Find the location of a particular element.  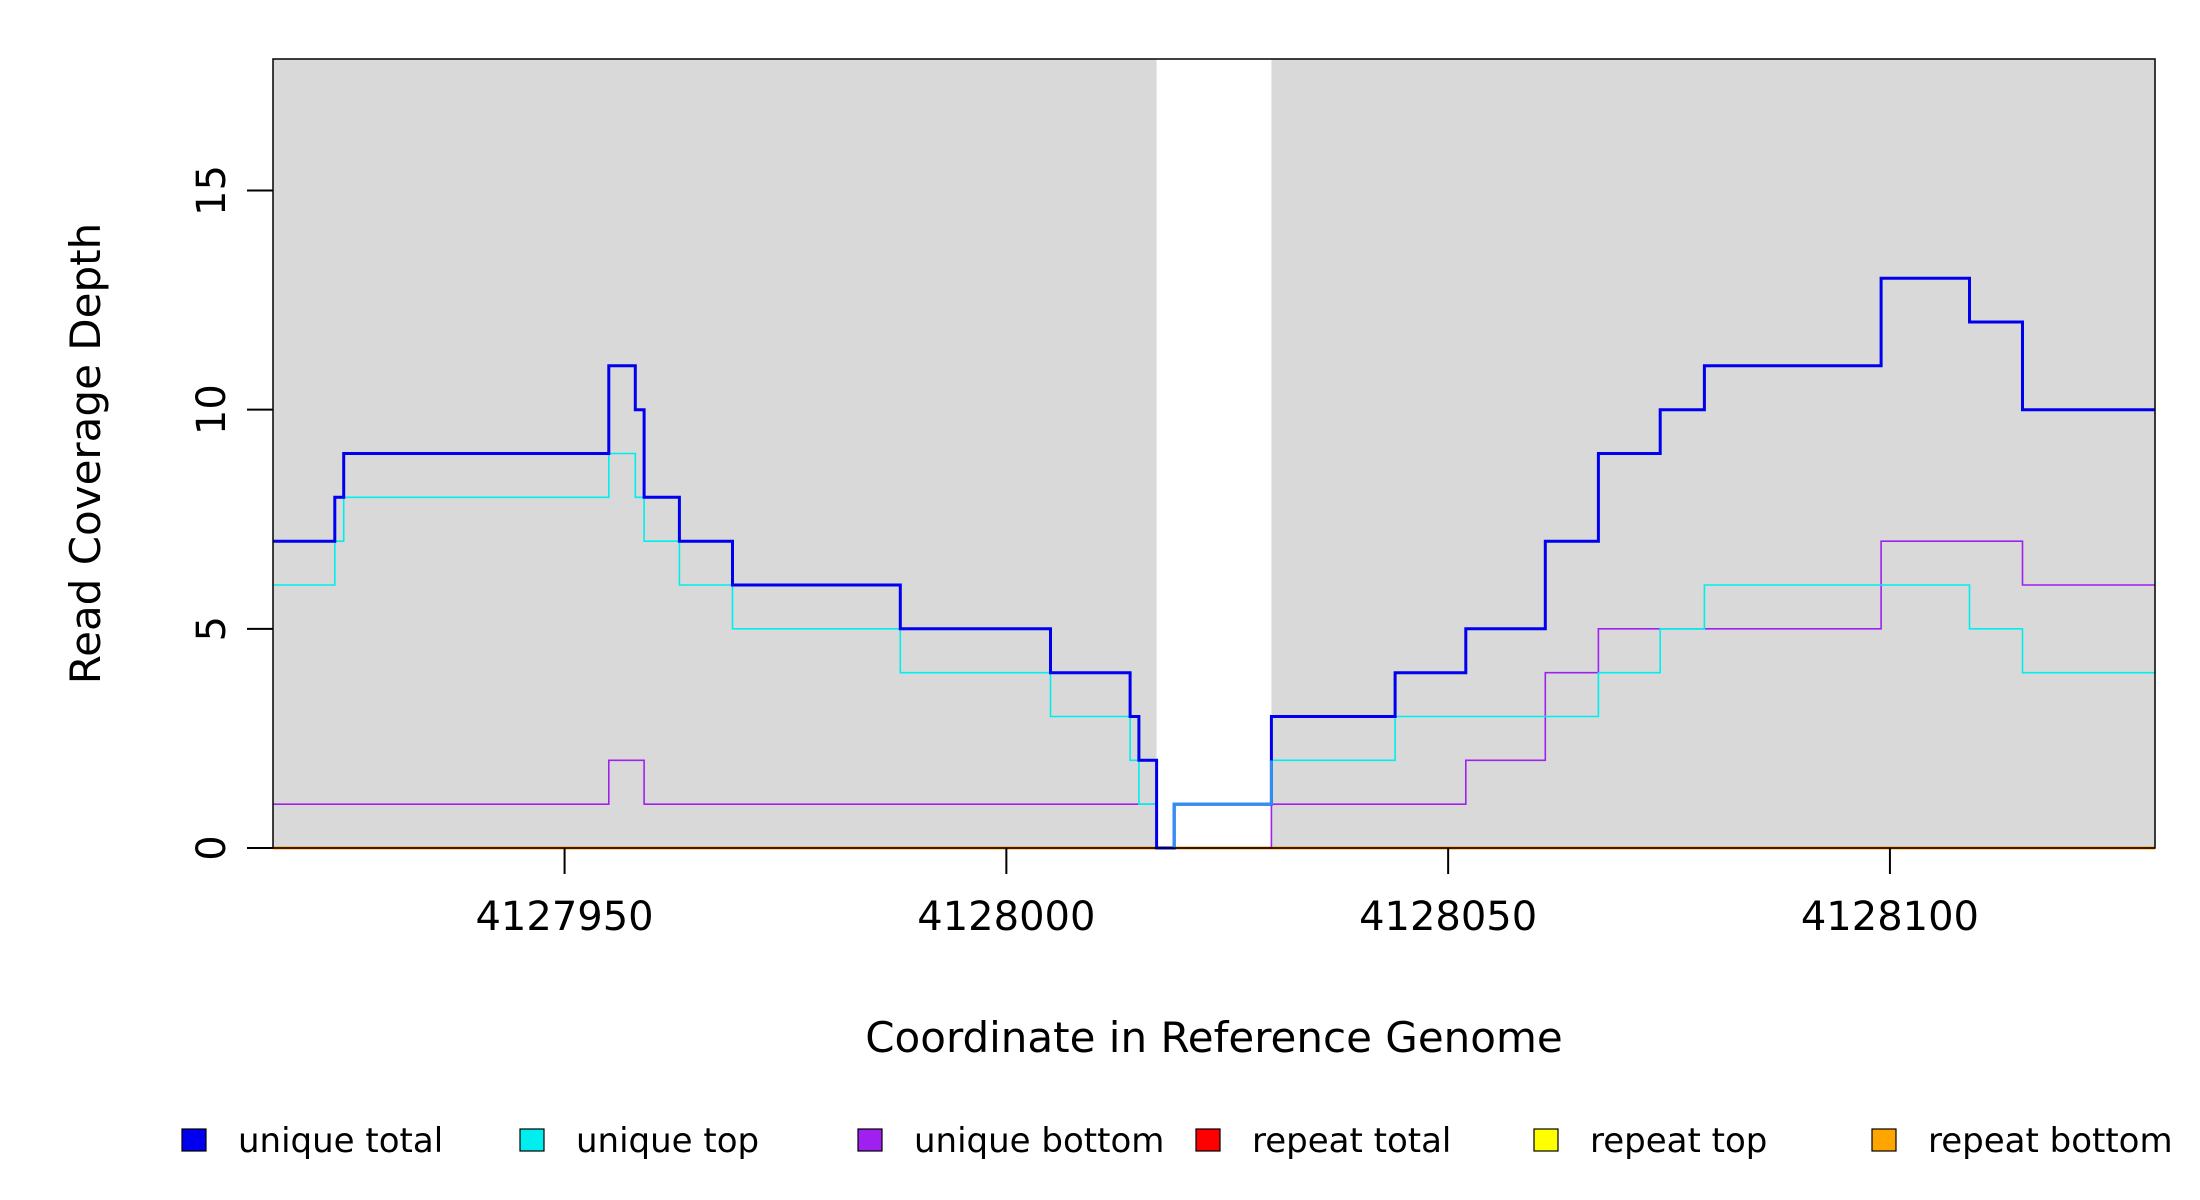

legend-label: unique total is located at coordinates (340, 1141).